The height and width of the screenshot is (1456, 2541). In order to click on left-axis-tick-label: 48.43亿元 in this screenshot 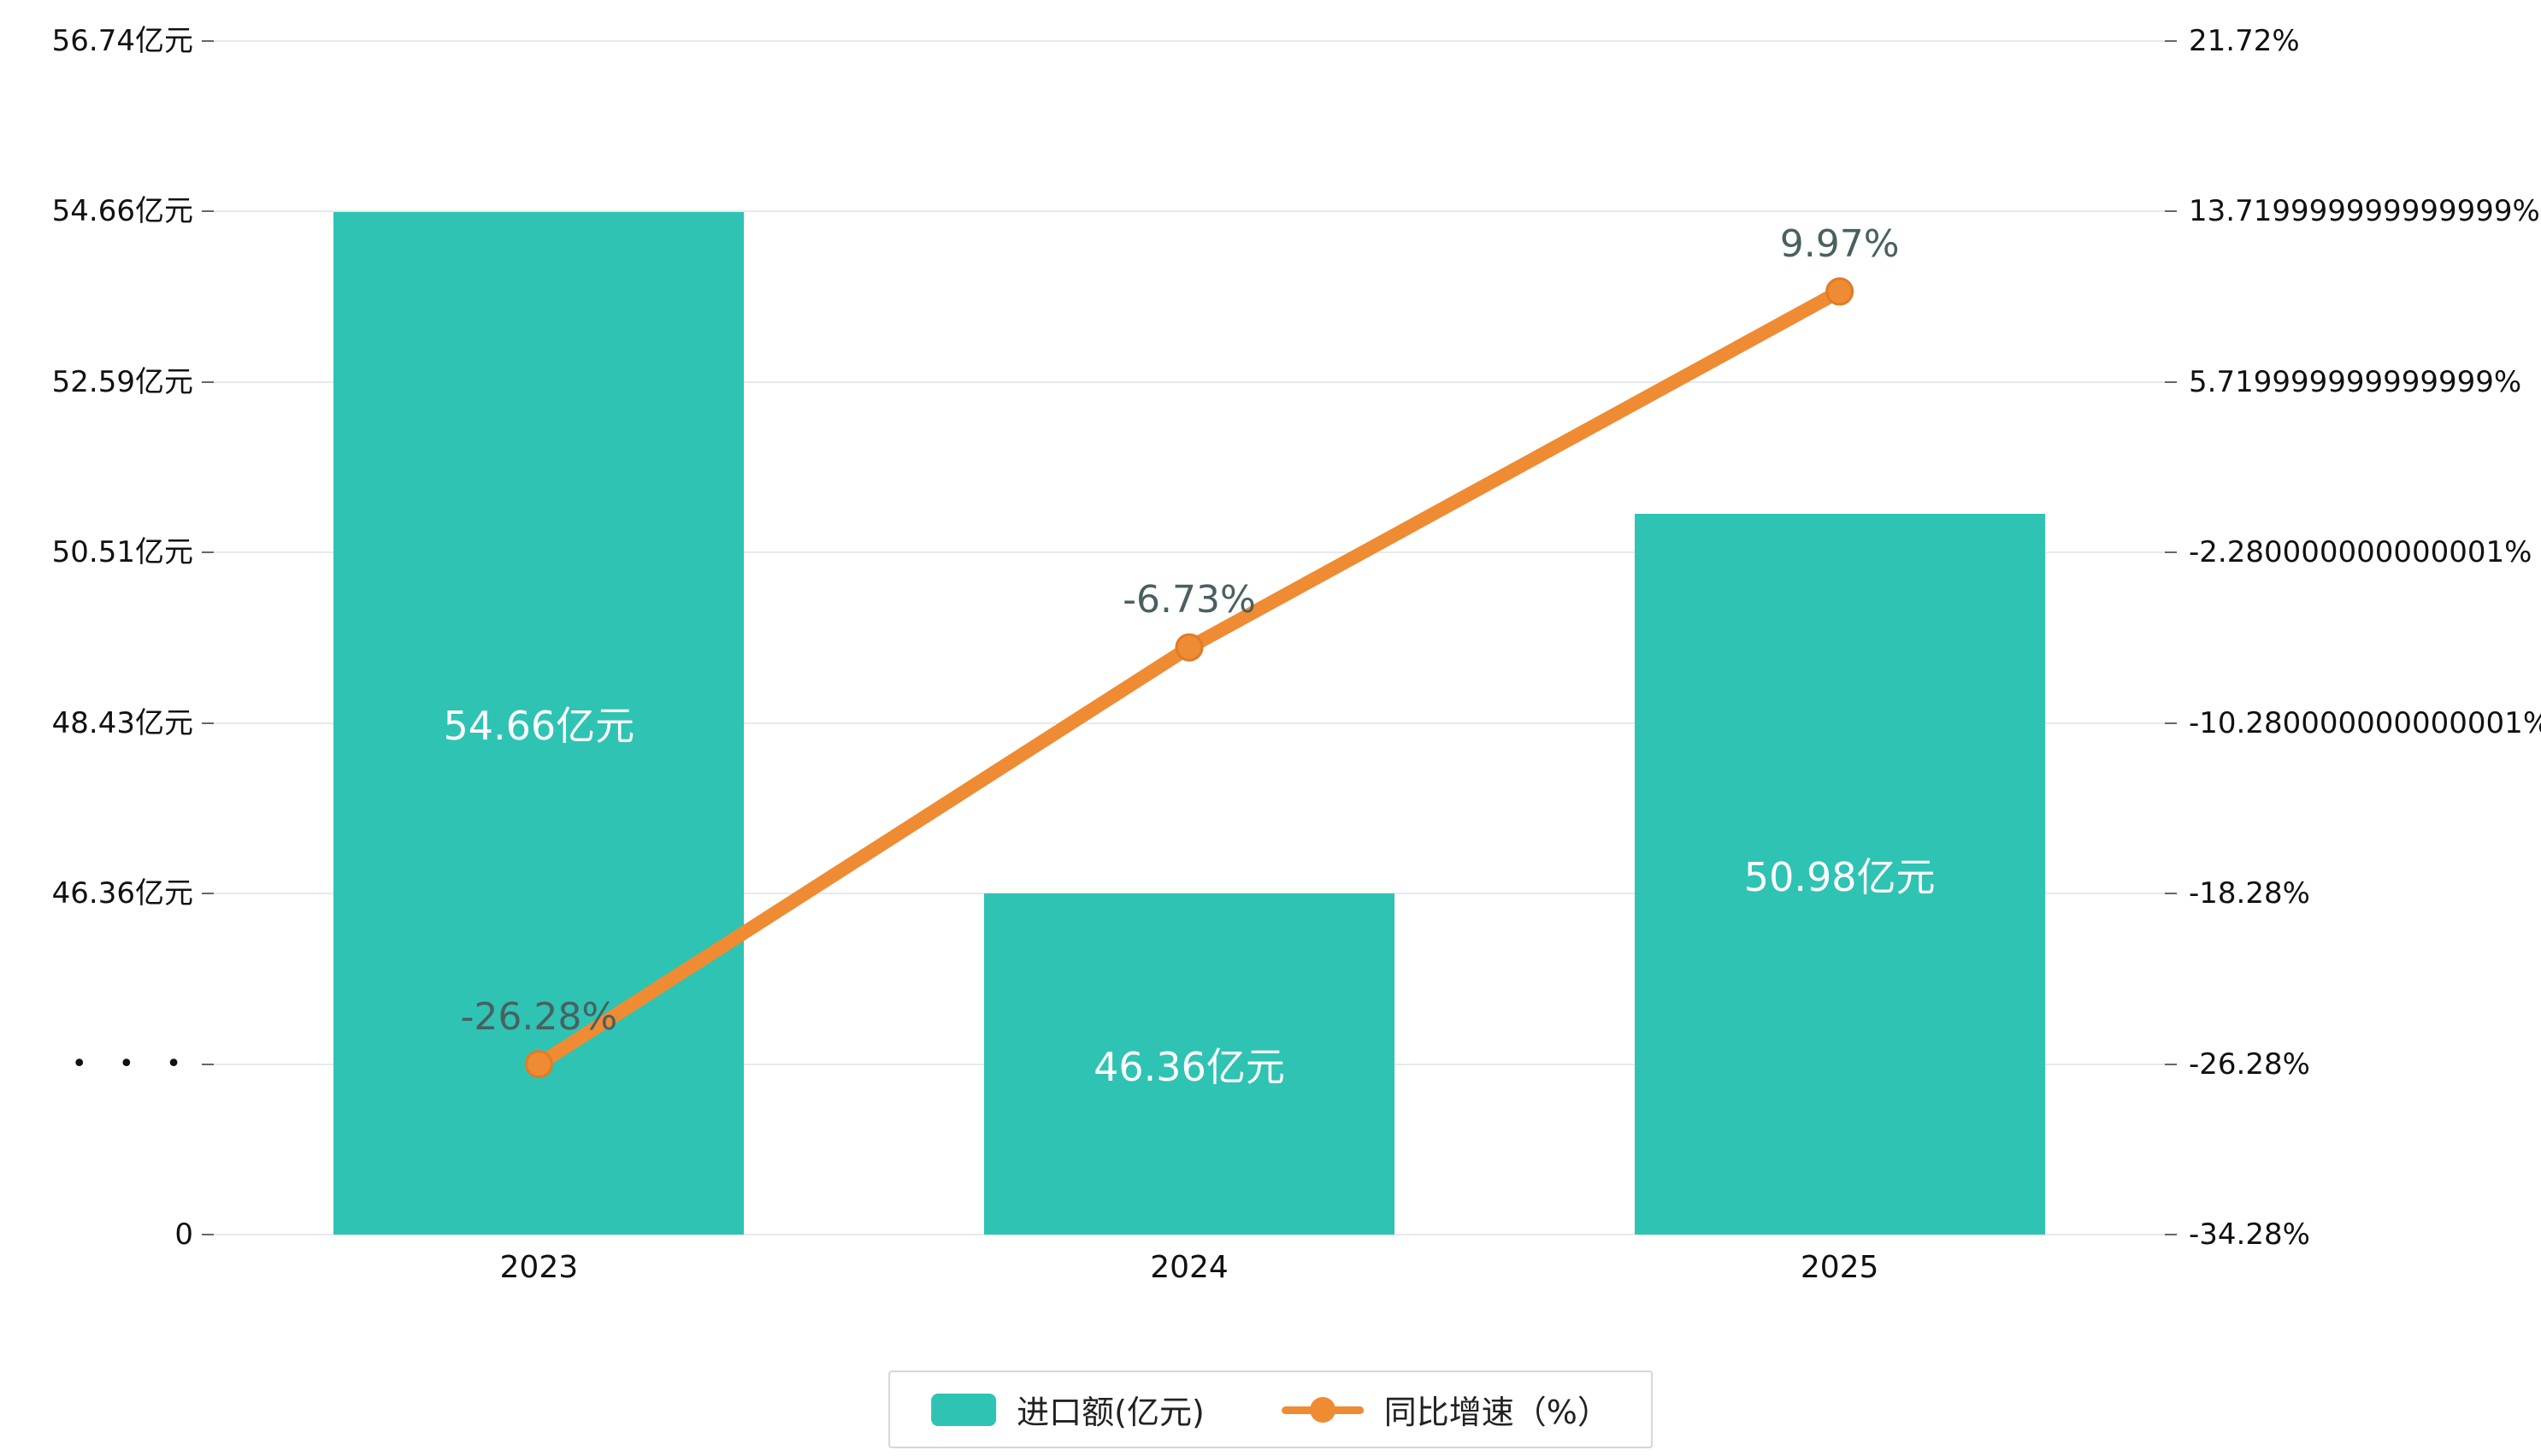, I will do `click(122, 722)`.